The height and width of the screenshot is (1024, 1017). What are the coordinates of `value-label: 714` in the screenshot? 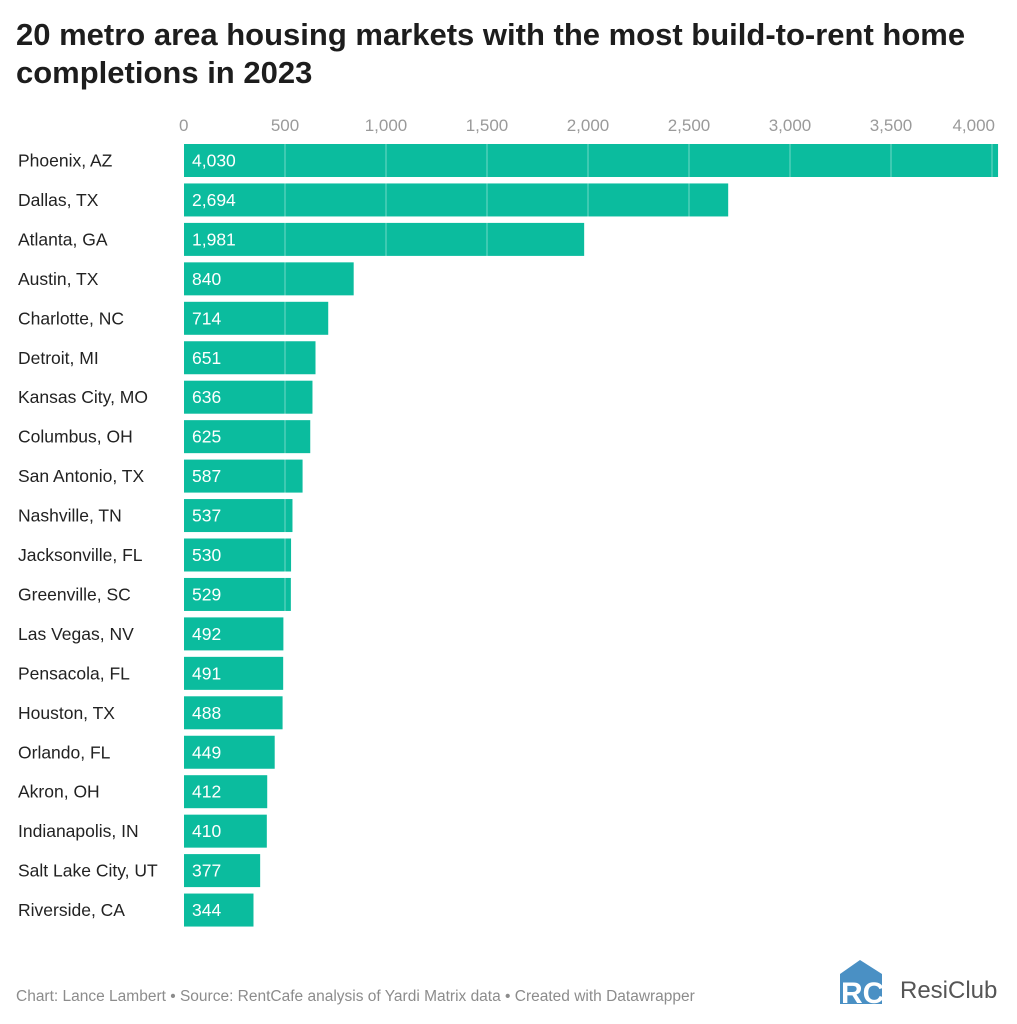 It's located at (206, 318).